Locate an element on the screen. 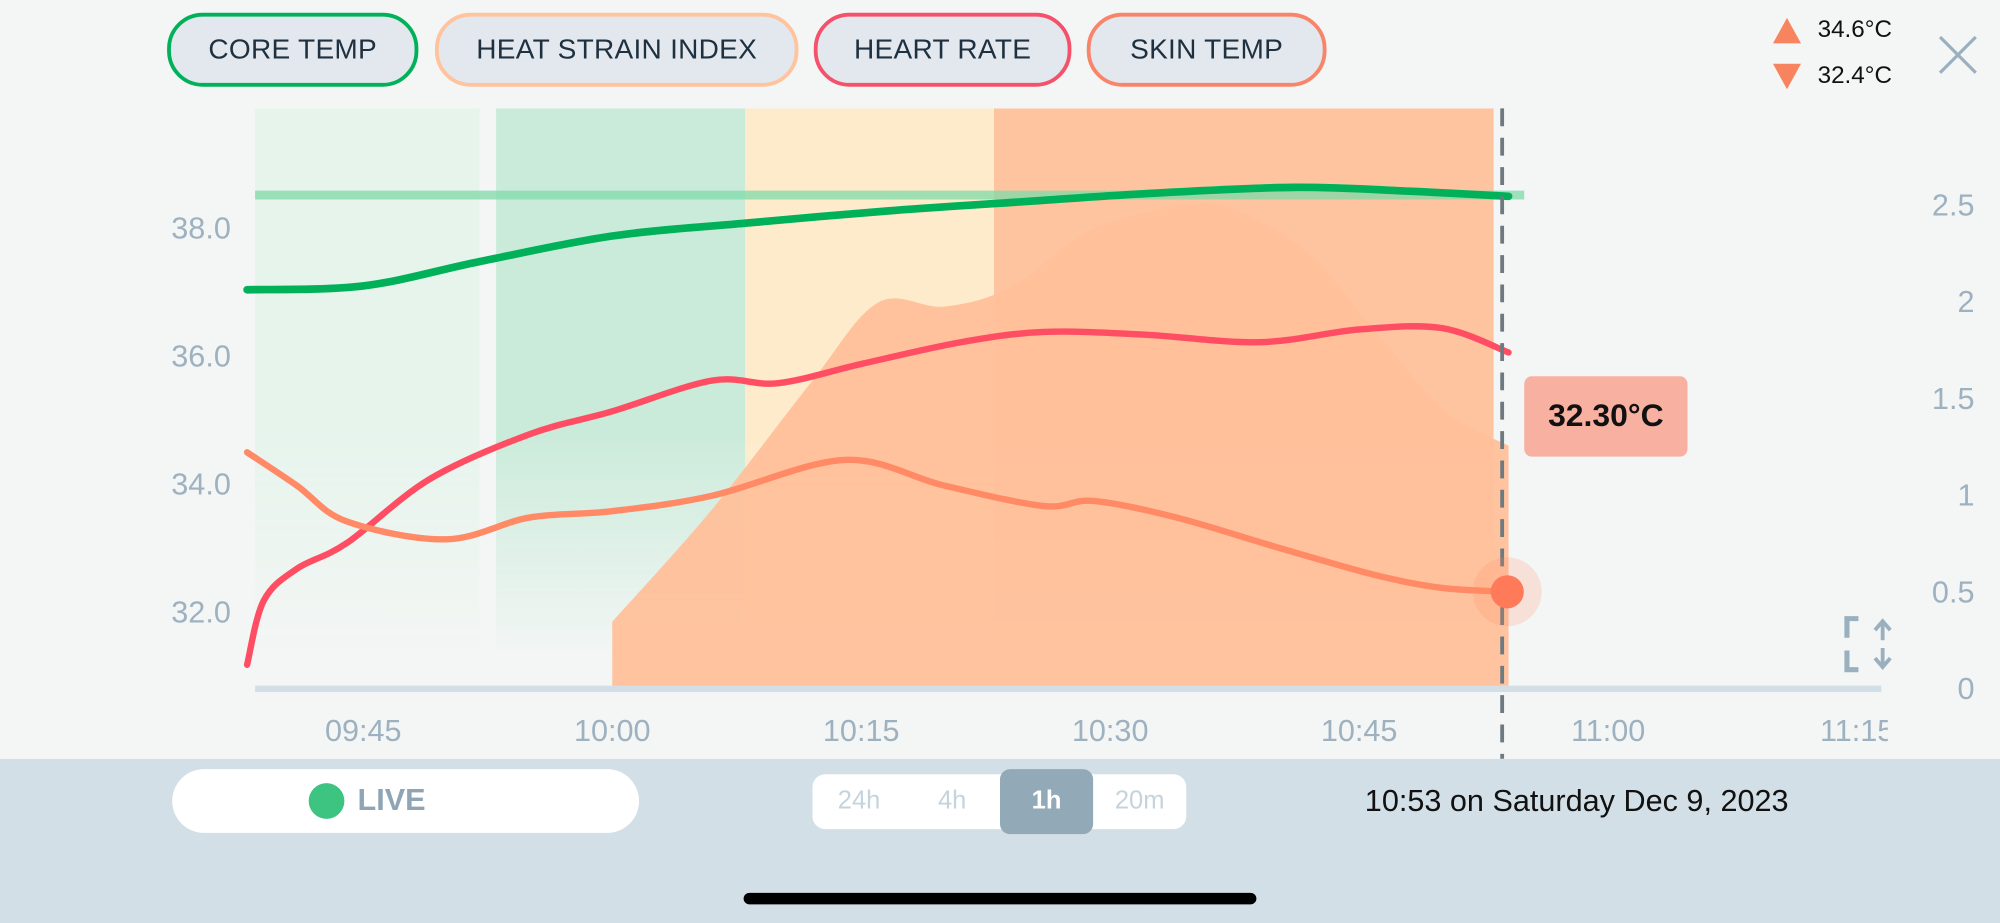 Image resolution: width=2000 pixels, height=923 pixels. x-tick-label: 11:00 is located at coordinates (1608, 731).